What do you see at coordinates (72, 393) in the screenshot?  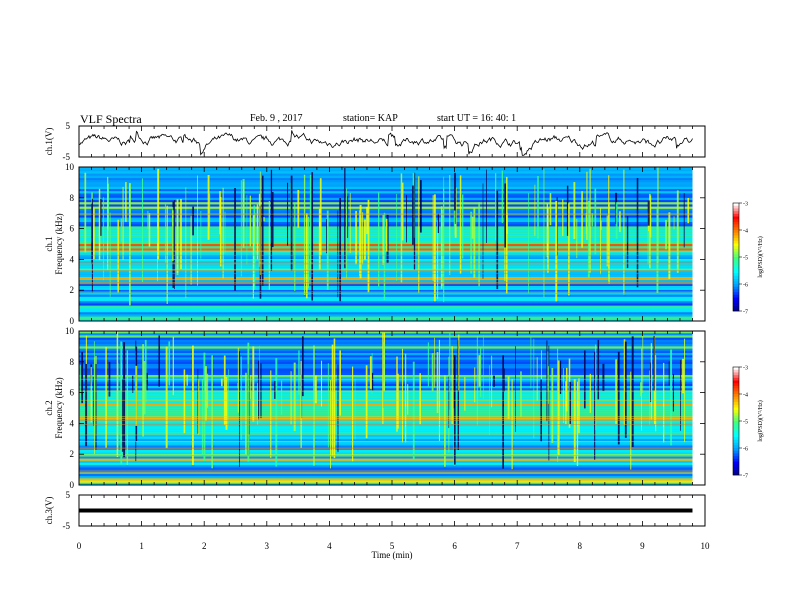 I see `ch2-spectrogram-ytick-label: 6` at bounding box center [72, 393].